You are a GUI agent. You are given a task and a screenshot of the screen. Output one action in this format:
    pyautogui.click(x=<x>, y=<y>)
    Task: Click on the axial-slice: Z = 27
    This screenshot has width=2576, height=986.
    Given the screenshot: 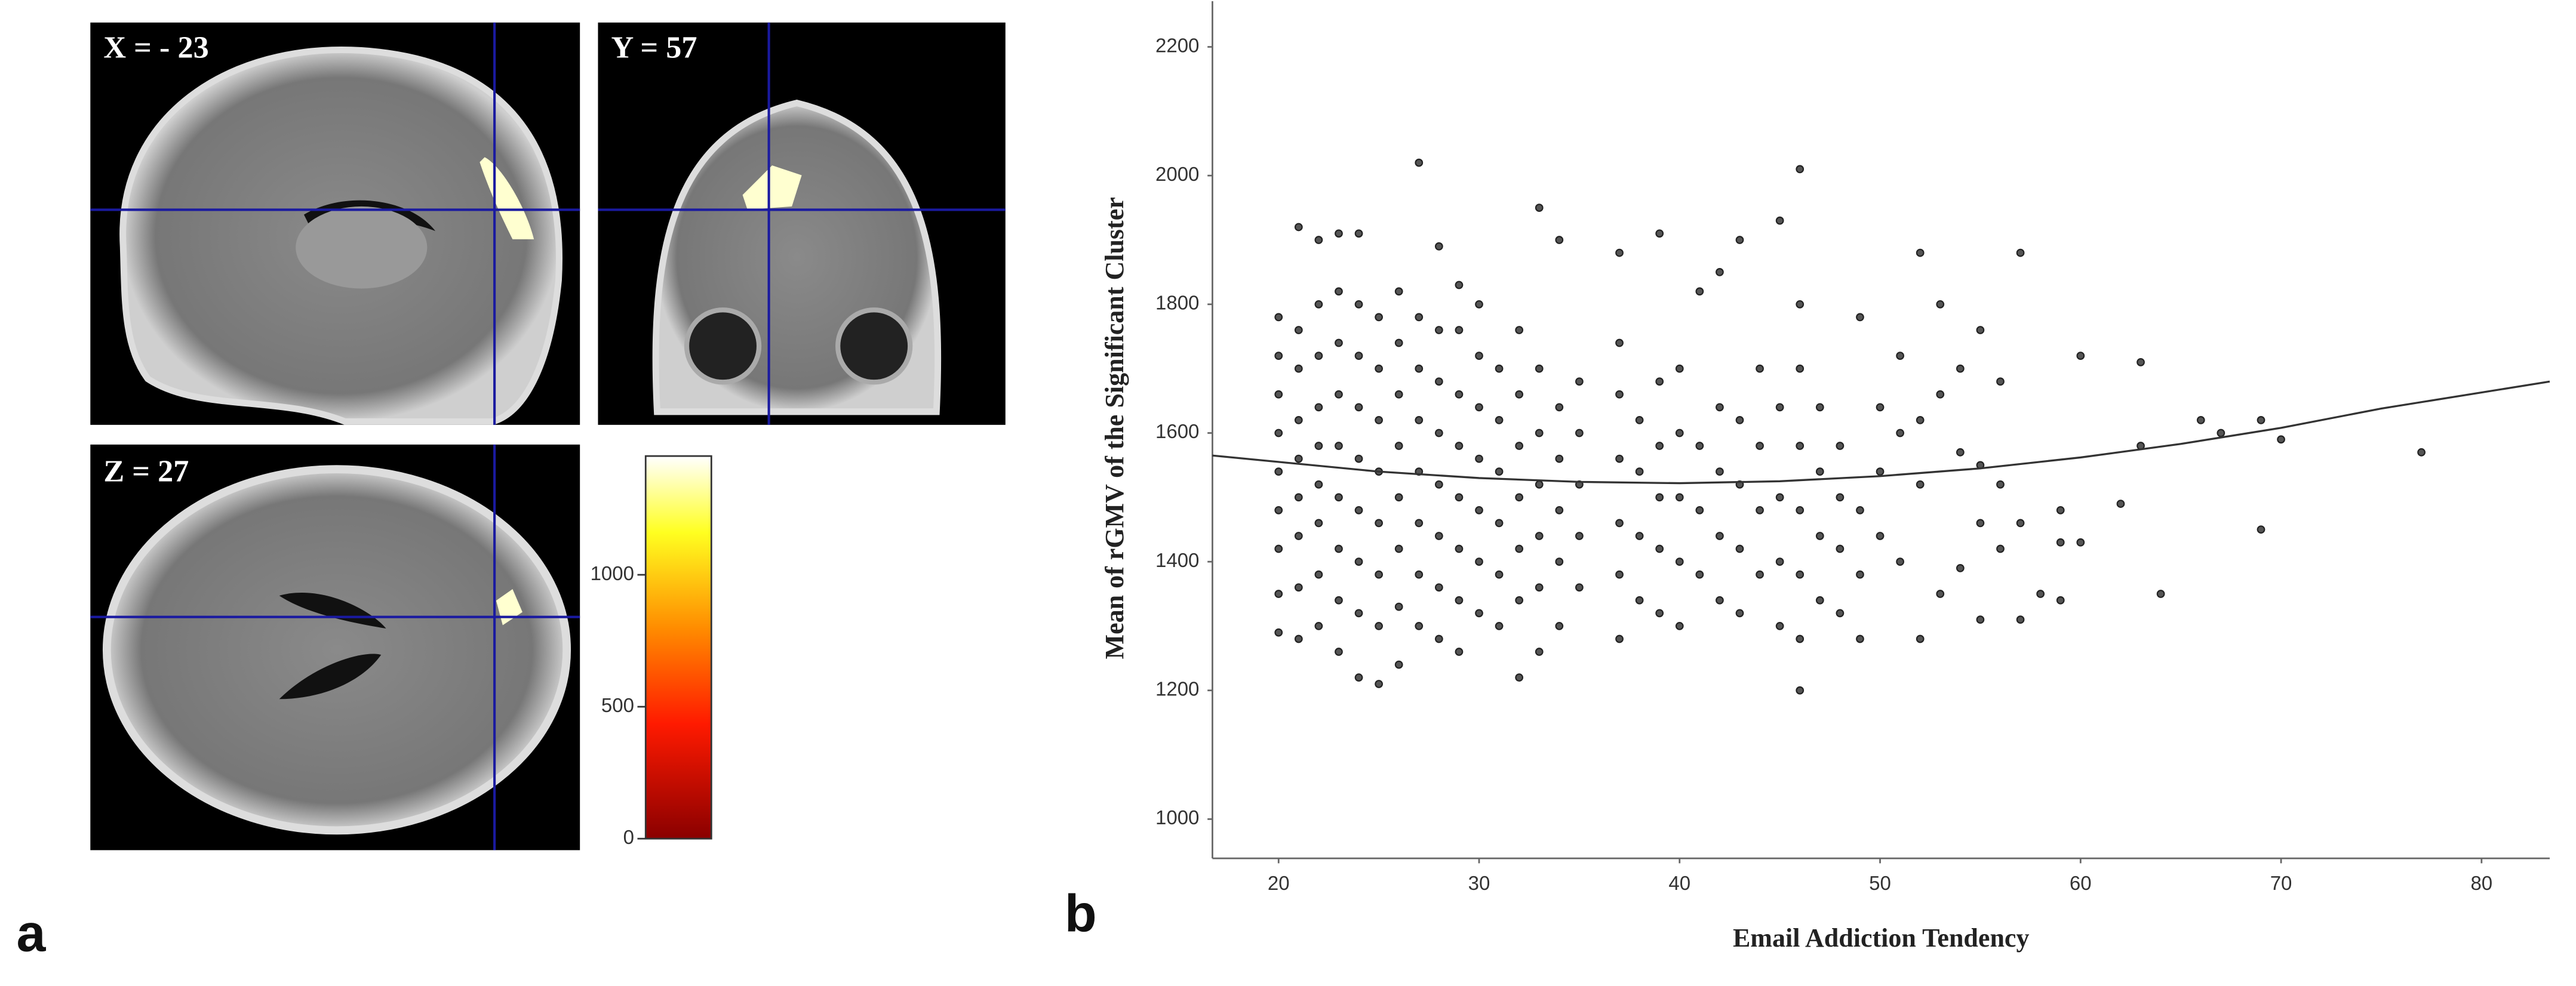 What is the action you would take?
    pyautogui.click(x=335, y=647)
    